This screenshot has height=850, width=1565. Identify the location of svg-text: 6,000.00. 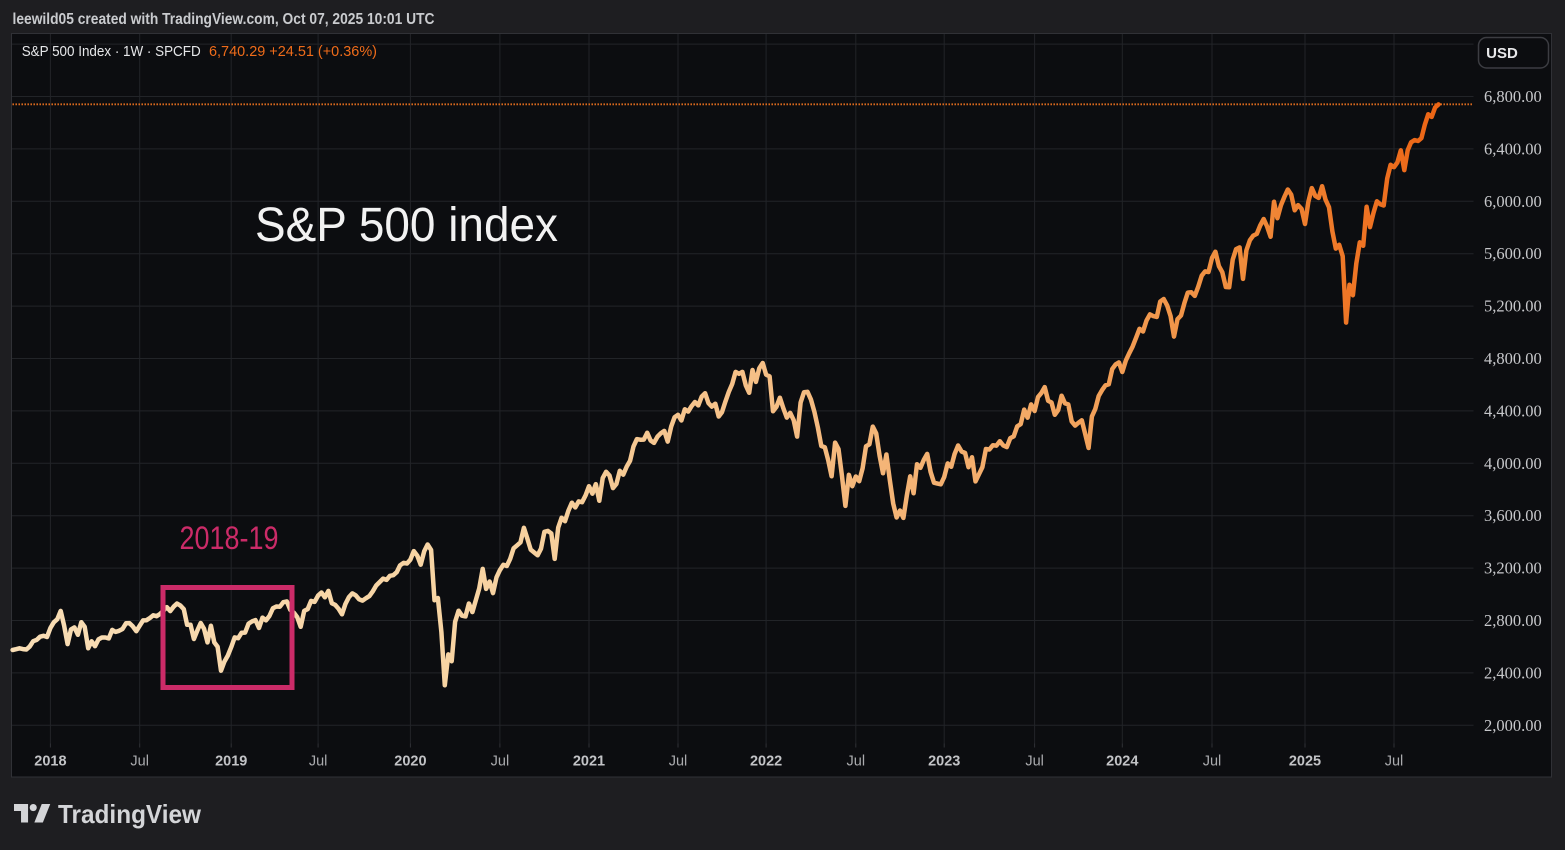
(1513, 201).